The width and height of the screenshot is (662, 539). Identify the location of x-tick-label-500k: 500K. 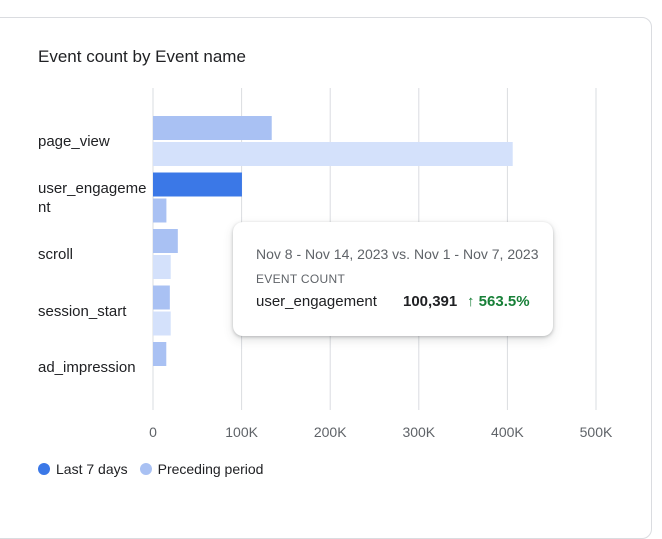
(596, 432).